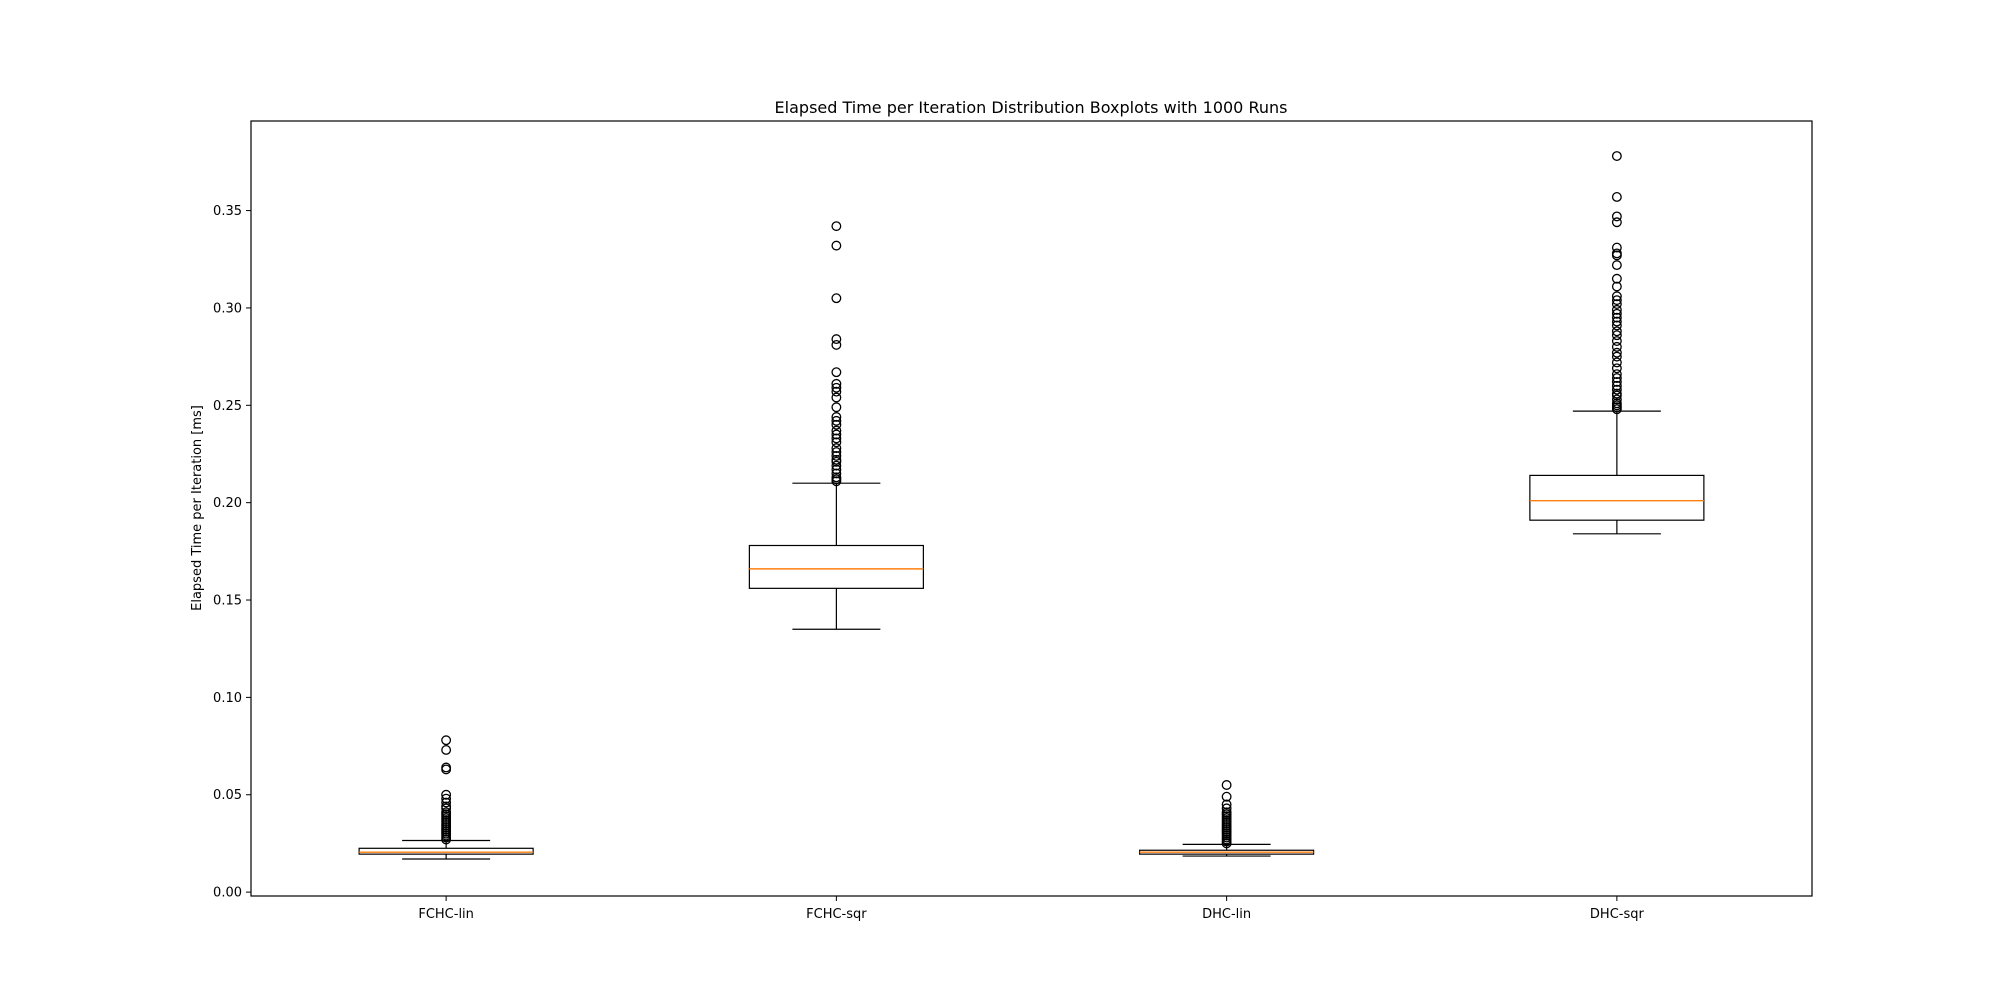  I want to click on x-tick-label: FCHC-lin, so click(446, 914).